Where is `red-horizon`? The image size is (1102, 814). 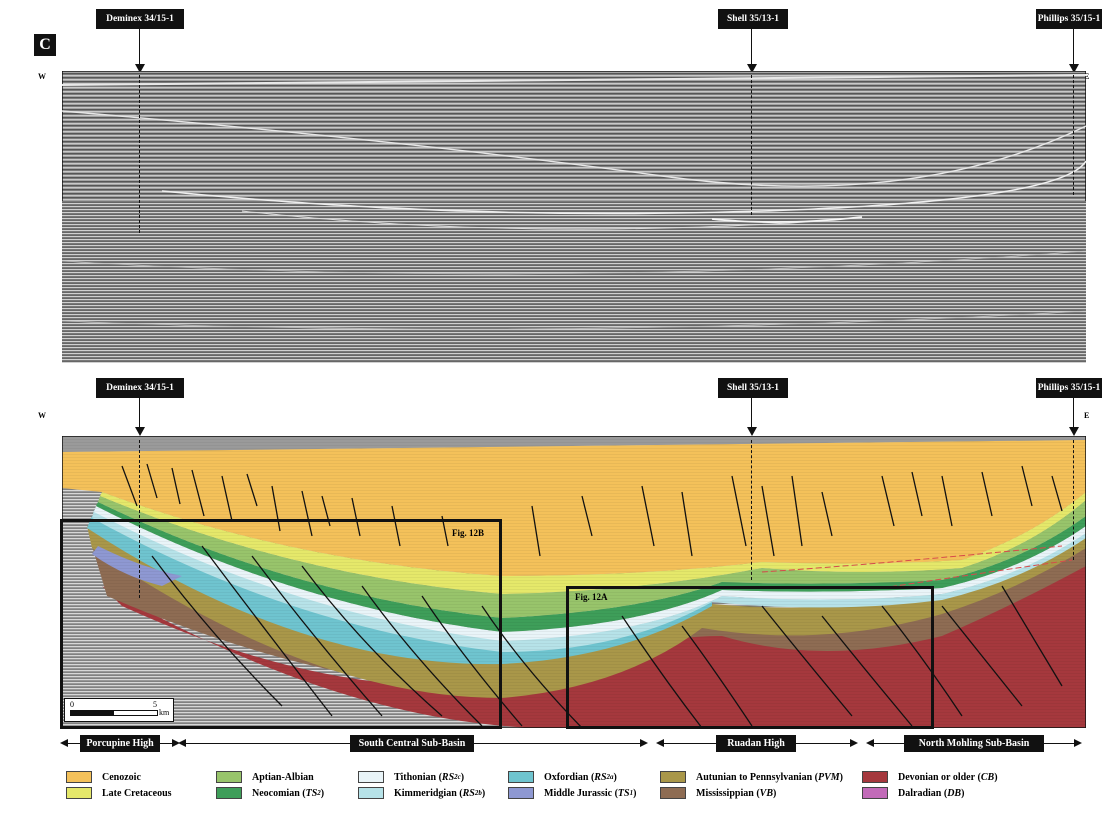 red-horizon is located at coordinates (917, 567).